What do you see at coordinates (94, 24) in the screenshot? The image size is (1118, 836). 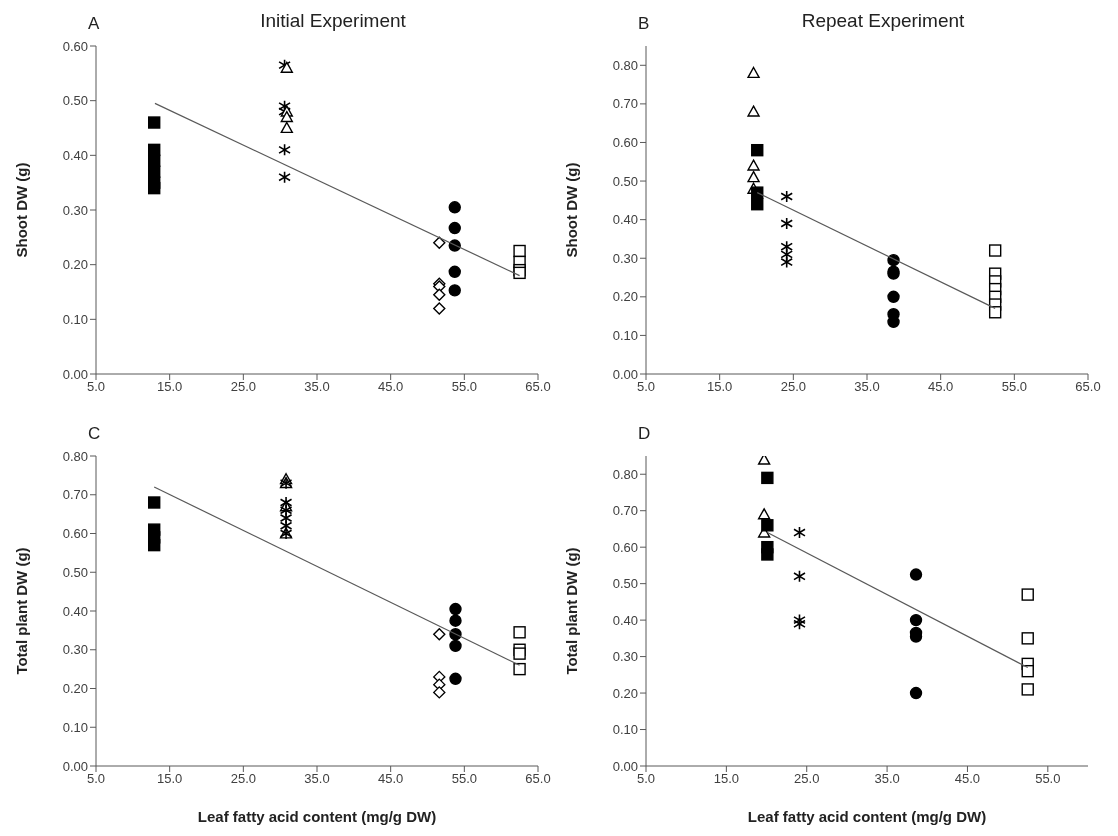 I see `text: A` at bounding box center [94, 24].